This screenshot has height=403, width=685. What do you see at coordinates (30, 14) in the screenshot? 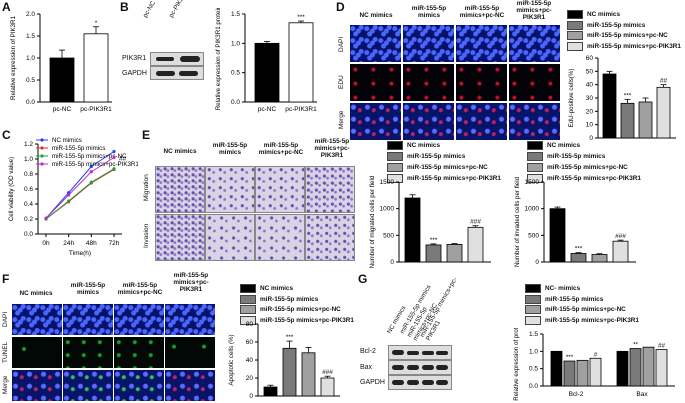
I see `a-ytick-label-4: 2.0` at bounding box center [30, 14].